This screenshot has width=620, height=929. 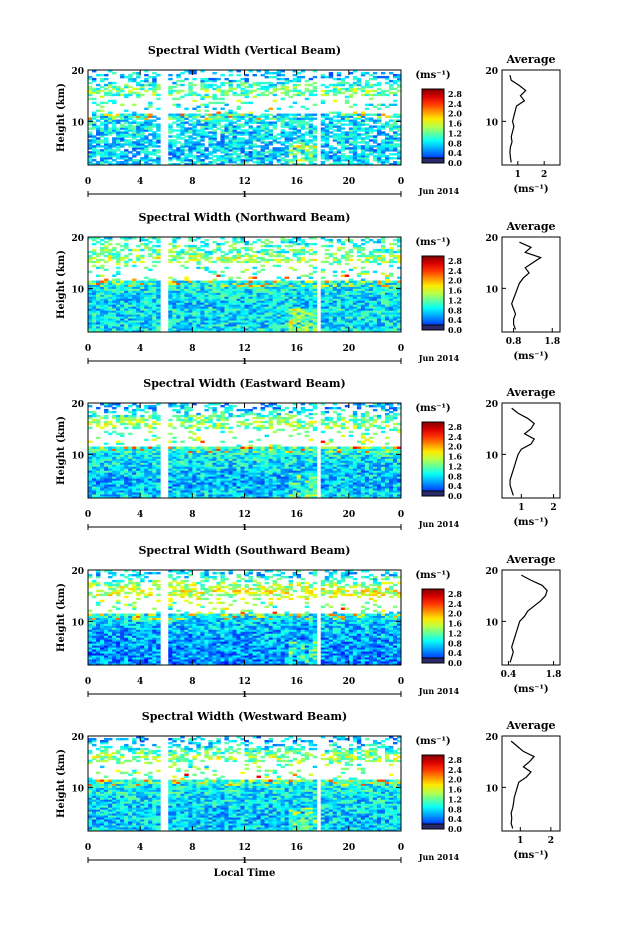 I want to click on colorbar-unit: (ms⁻¹), so click(x=432, y=75).